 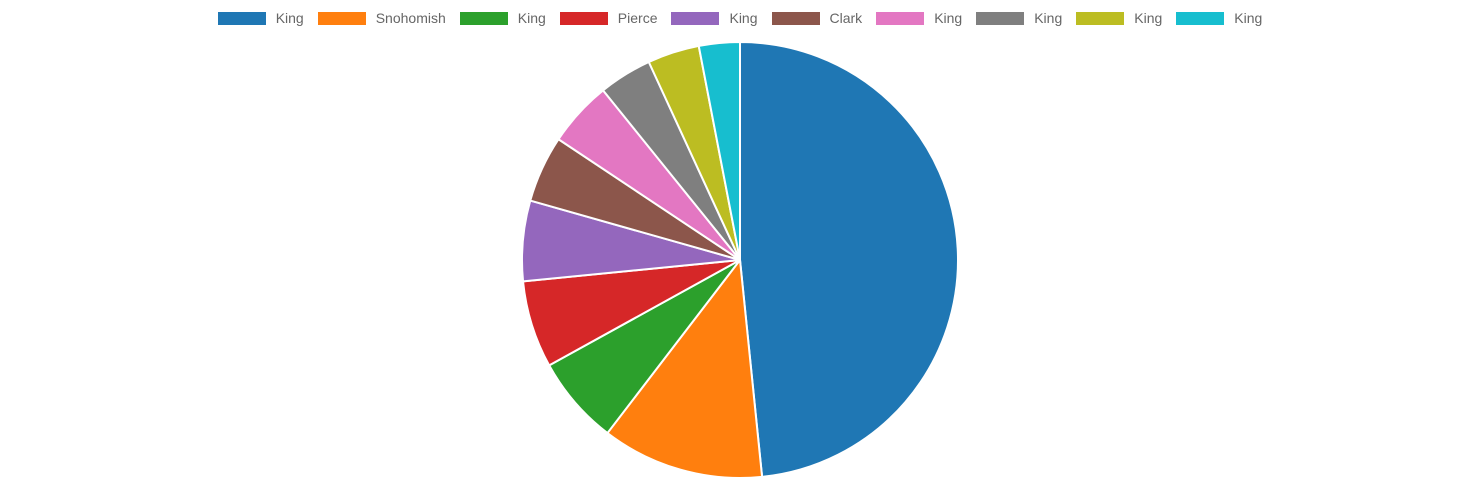 What do you see at coordinates (637, 18) in the screenshot?
I see `legend-label: Pierce` at bounding box center [637, 18].